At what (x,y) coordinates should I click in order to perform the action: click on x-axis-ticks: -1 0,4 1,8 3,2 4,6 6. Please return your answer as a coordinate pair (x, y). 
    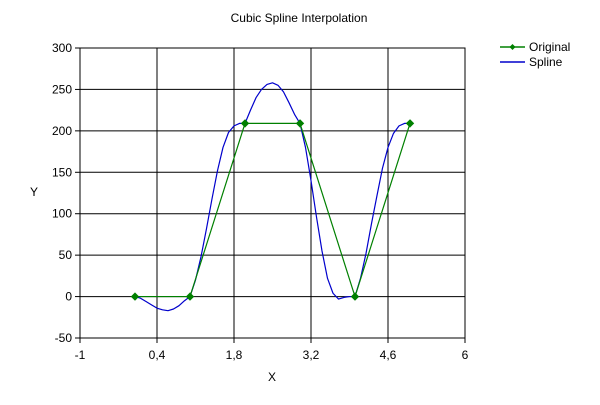
    Looking at the image, I should click on (272, 350).